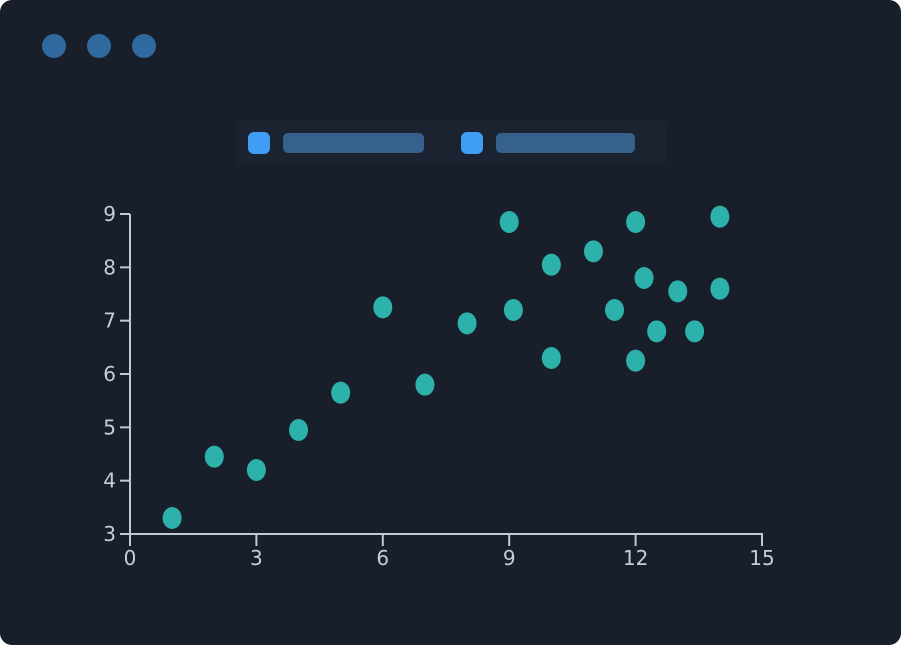 The width and height of the screenshot is (901, 645). Describe the element at coordinates (109, 214) in the screenshot. I see `y-axis-tick-label: 9` at that location.